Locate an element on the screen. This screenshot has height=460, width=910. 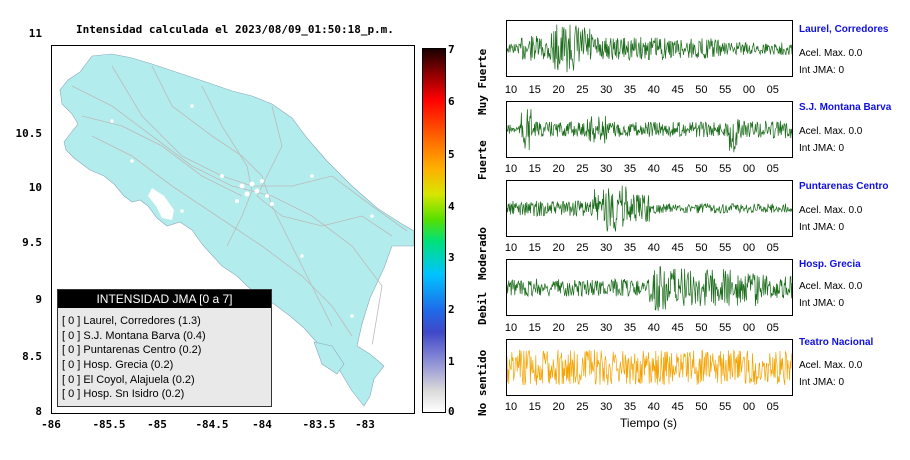
legend-item: [ 0 ] Hosp. Sn Isidro (0.2) is located at coordinates (123, 394).